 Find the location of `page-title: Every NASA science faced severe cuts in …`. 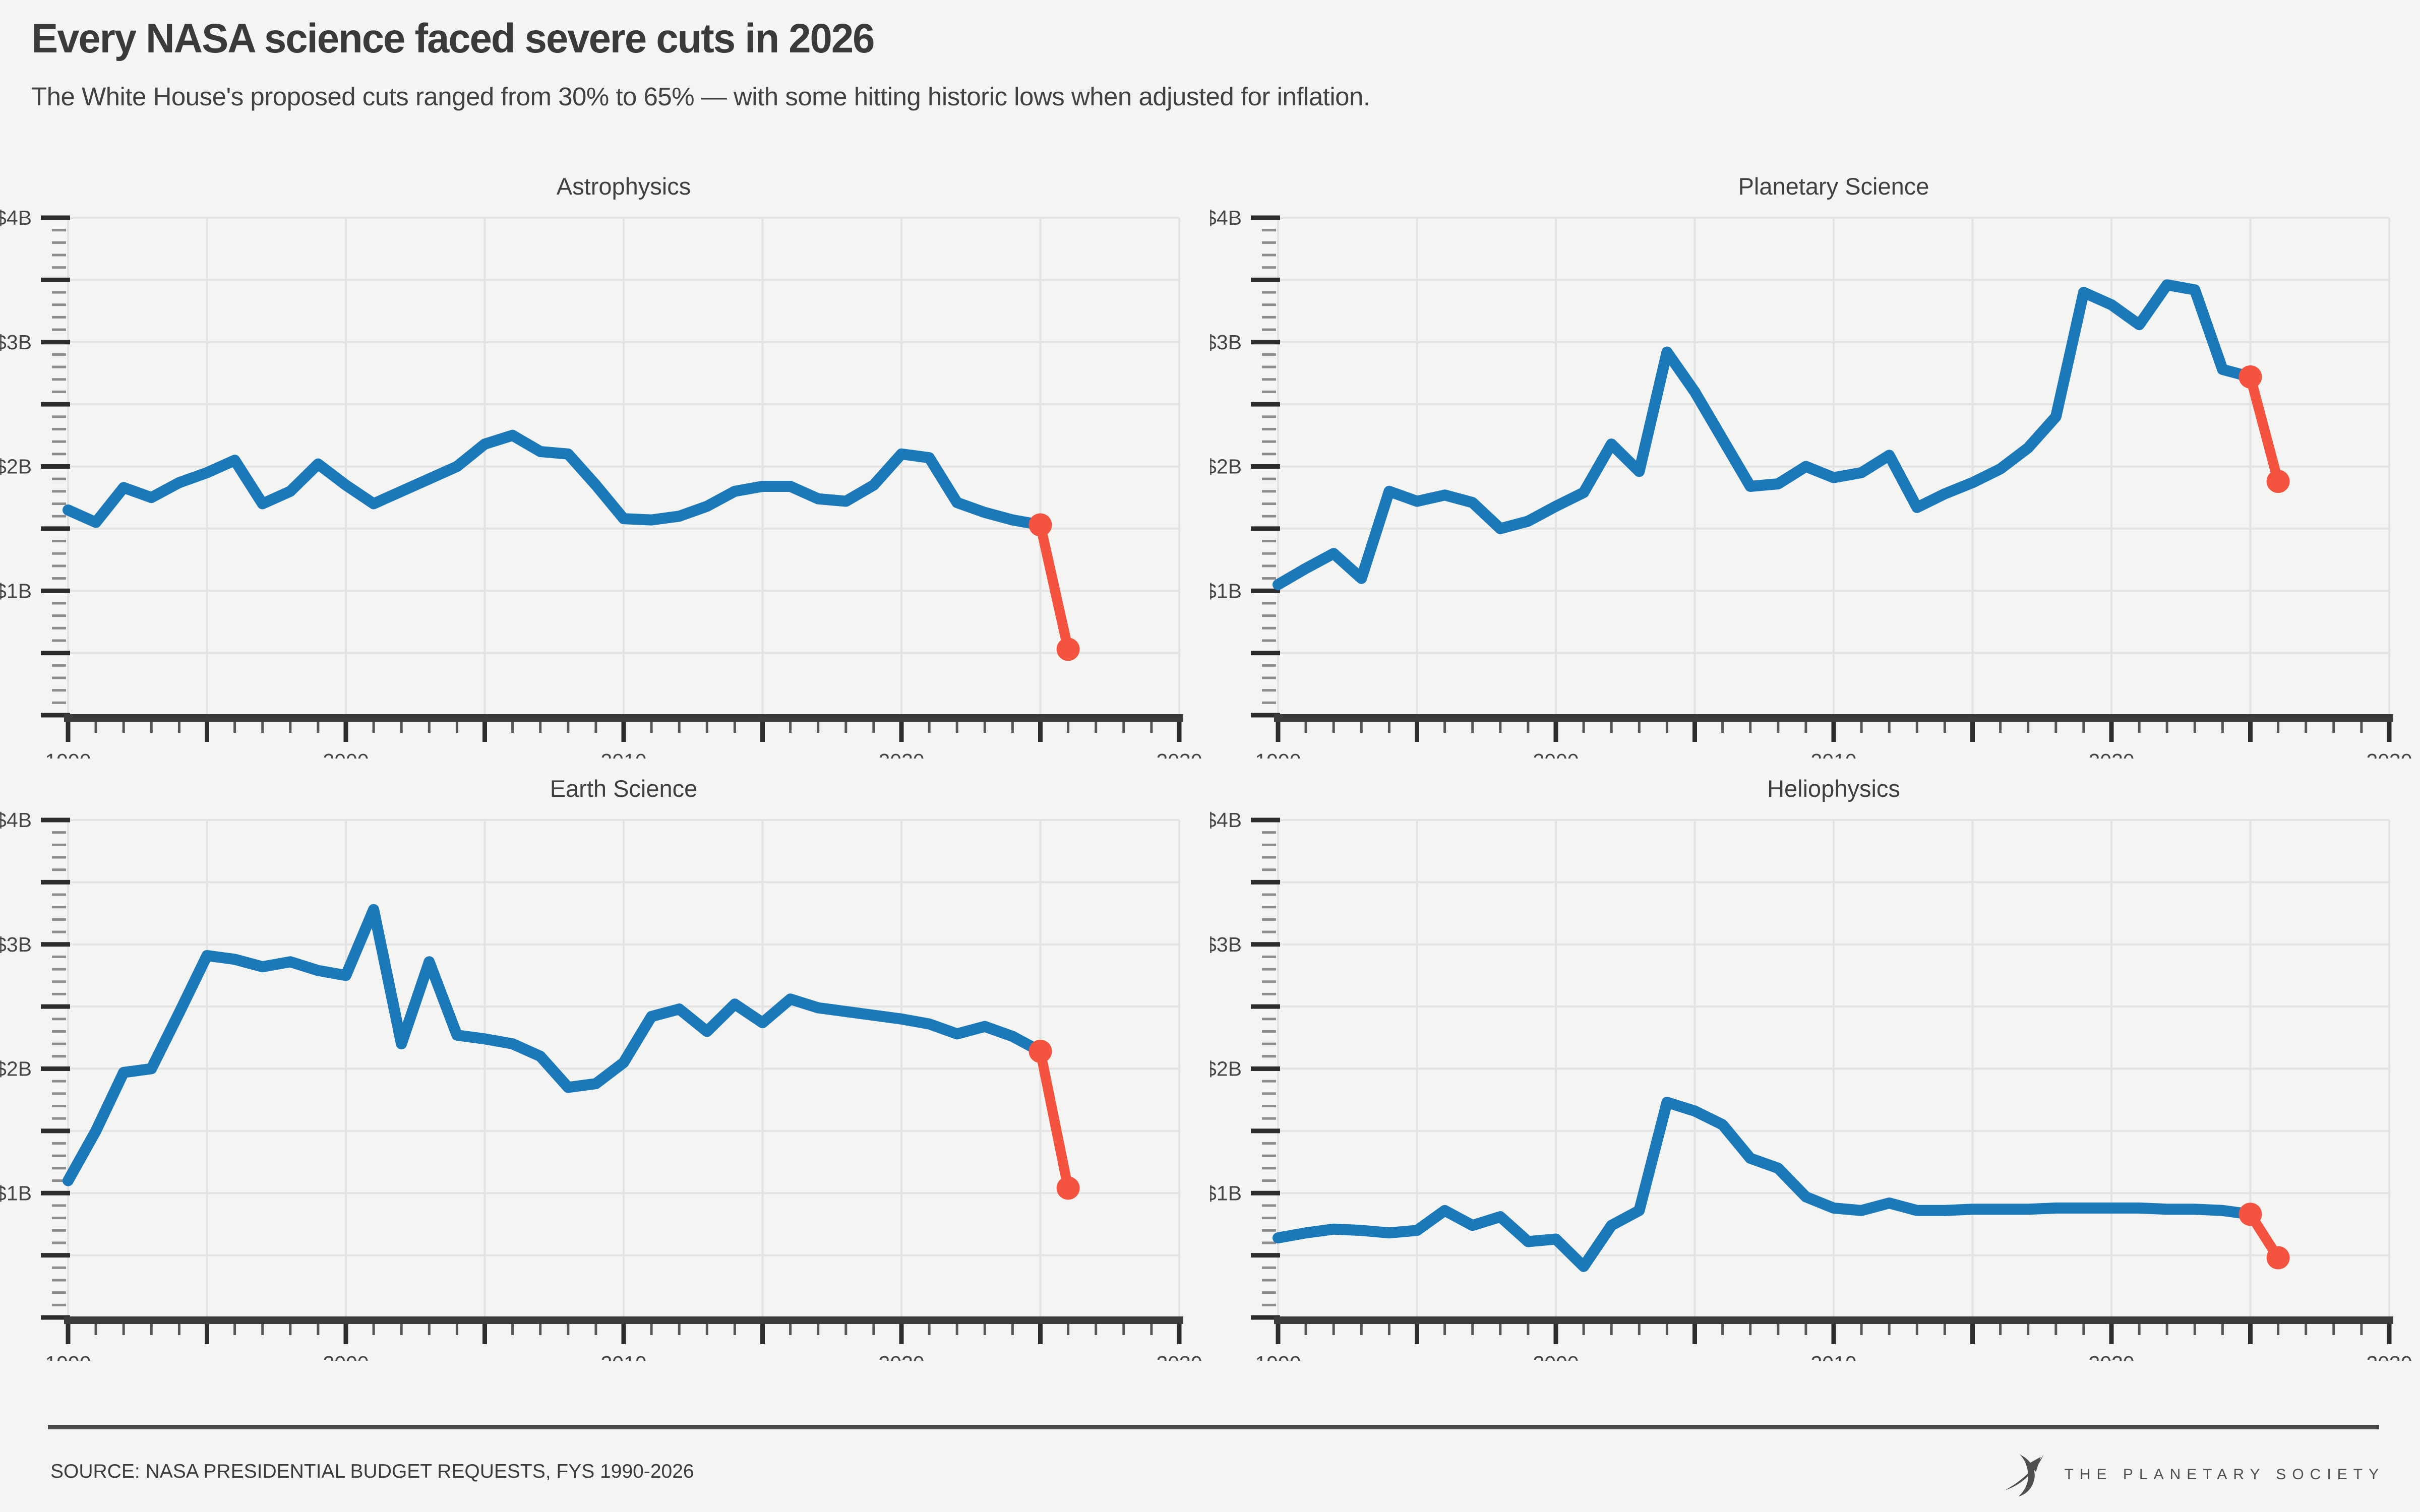

page-title: Every NASA science faced severe cuts in … is located at coordinates (453, 38).